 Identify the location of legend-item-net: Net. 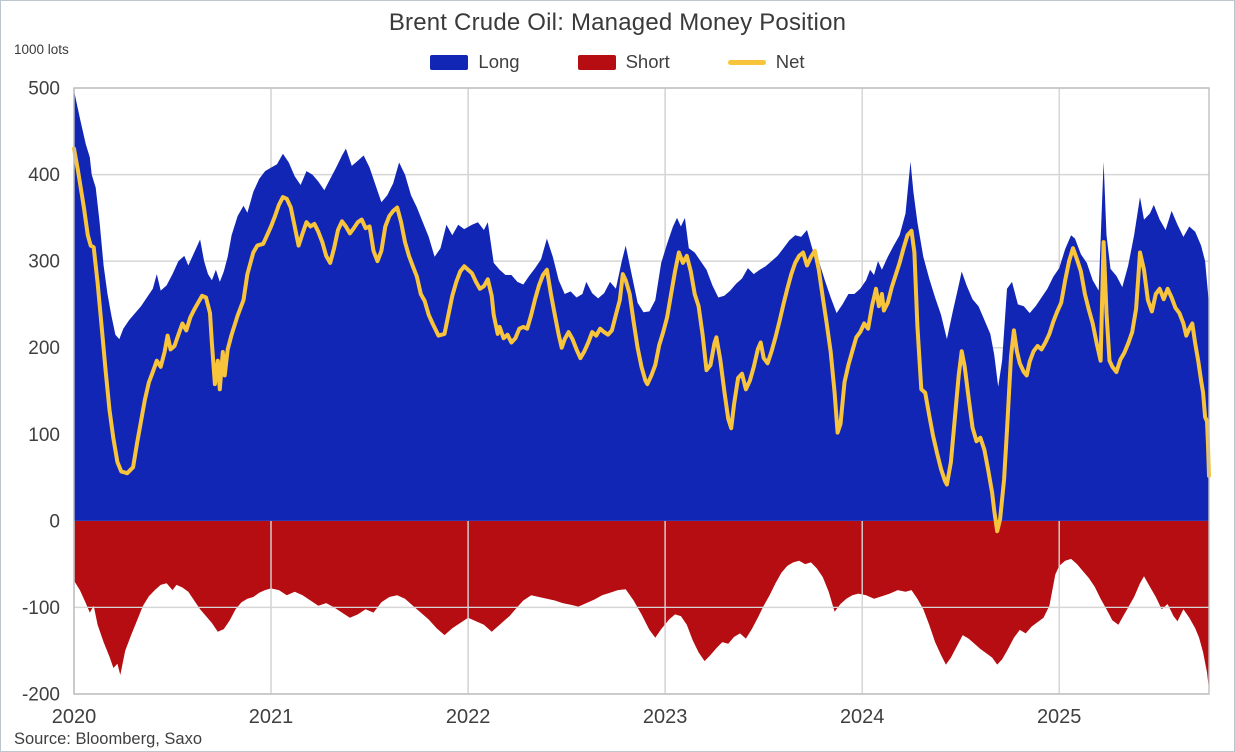
(766, 62).